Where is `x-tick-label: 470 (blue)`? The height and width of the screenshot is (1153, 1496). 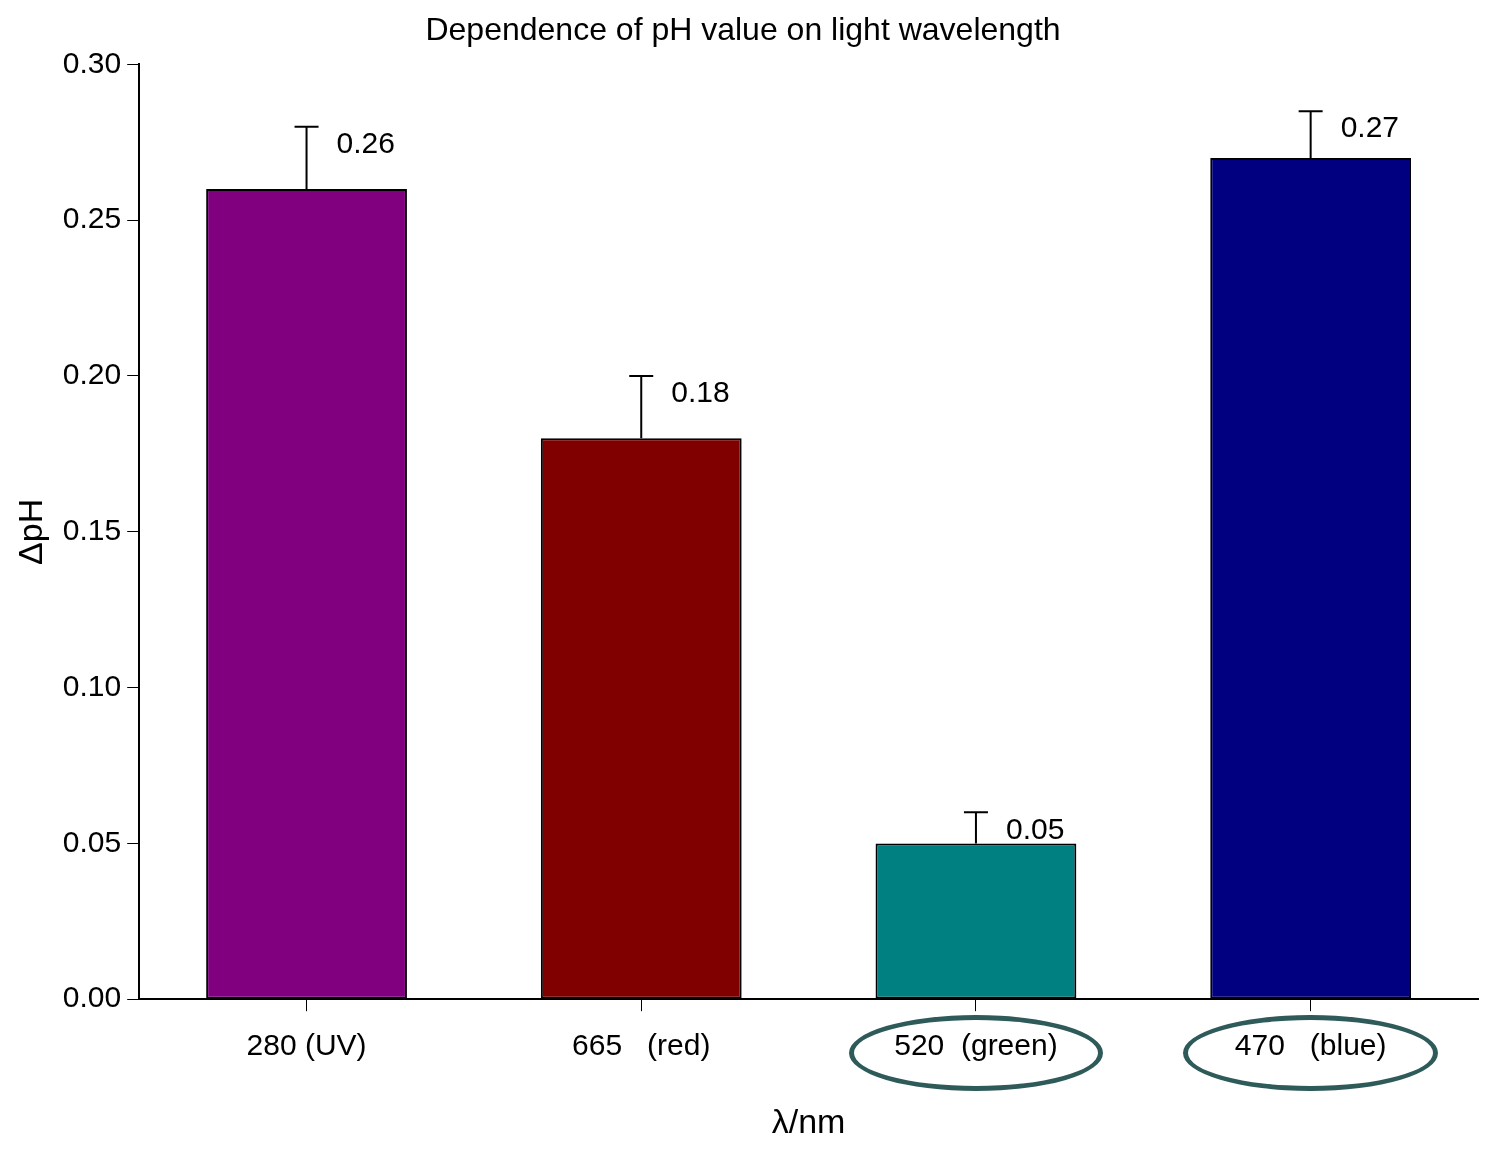 x-tick-label: 470 (blue) is located at coordinates (1310, 1045).